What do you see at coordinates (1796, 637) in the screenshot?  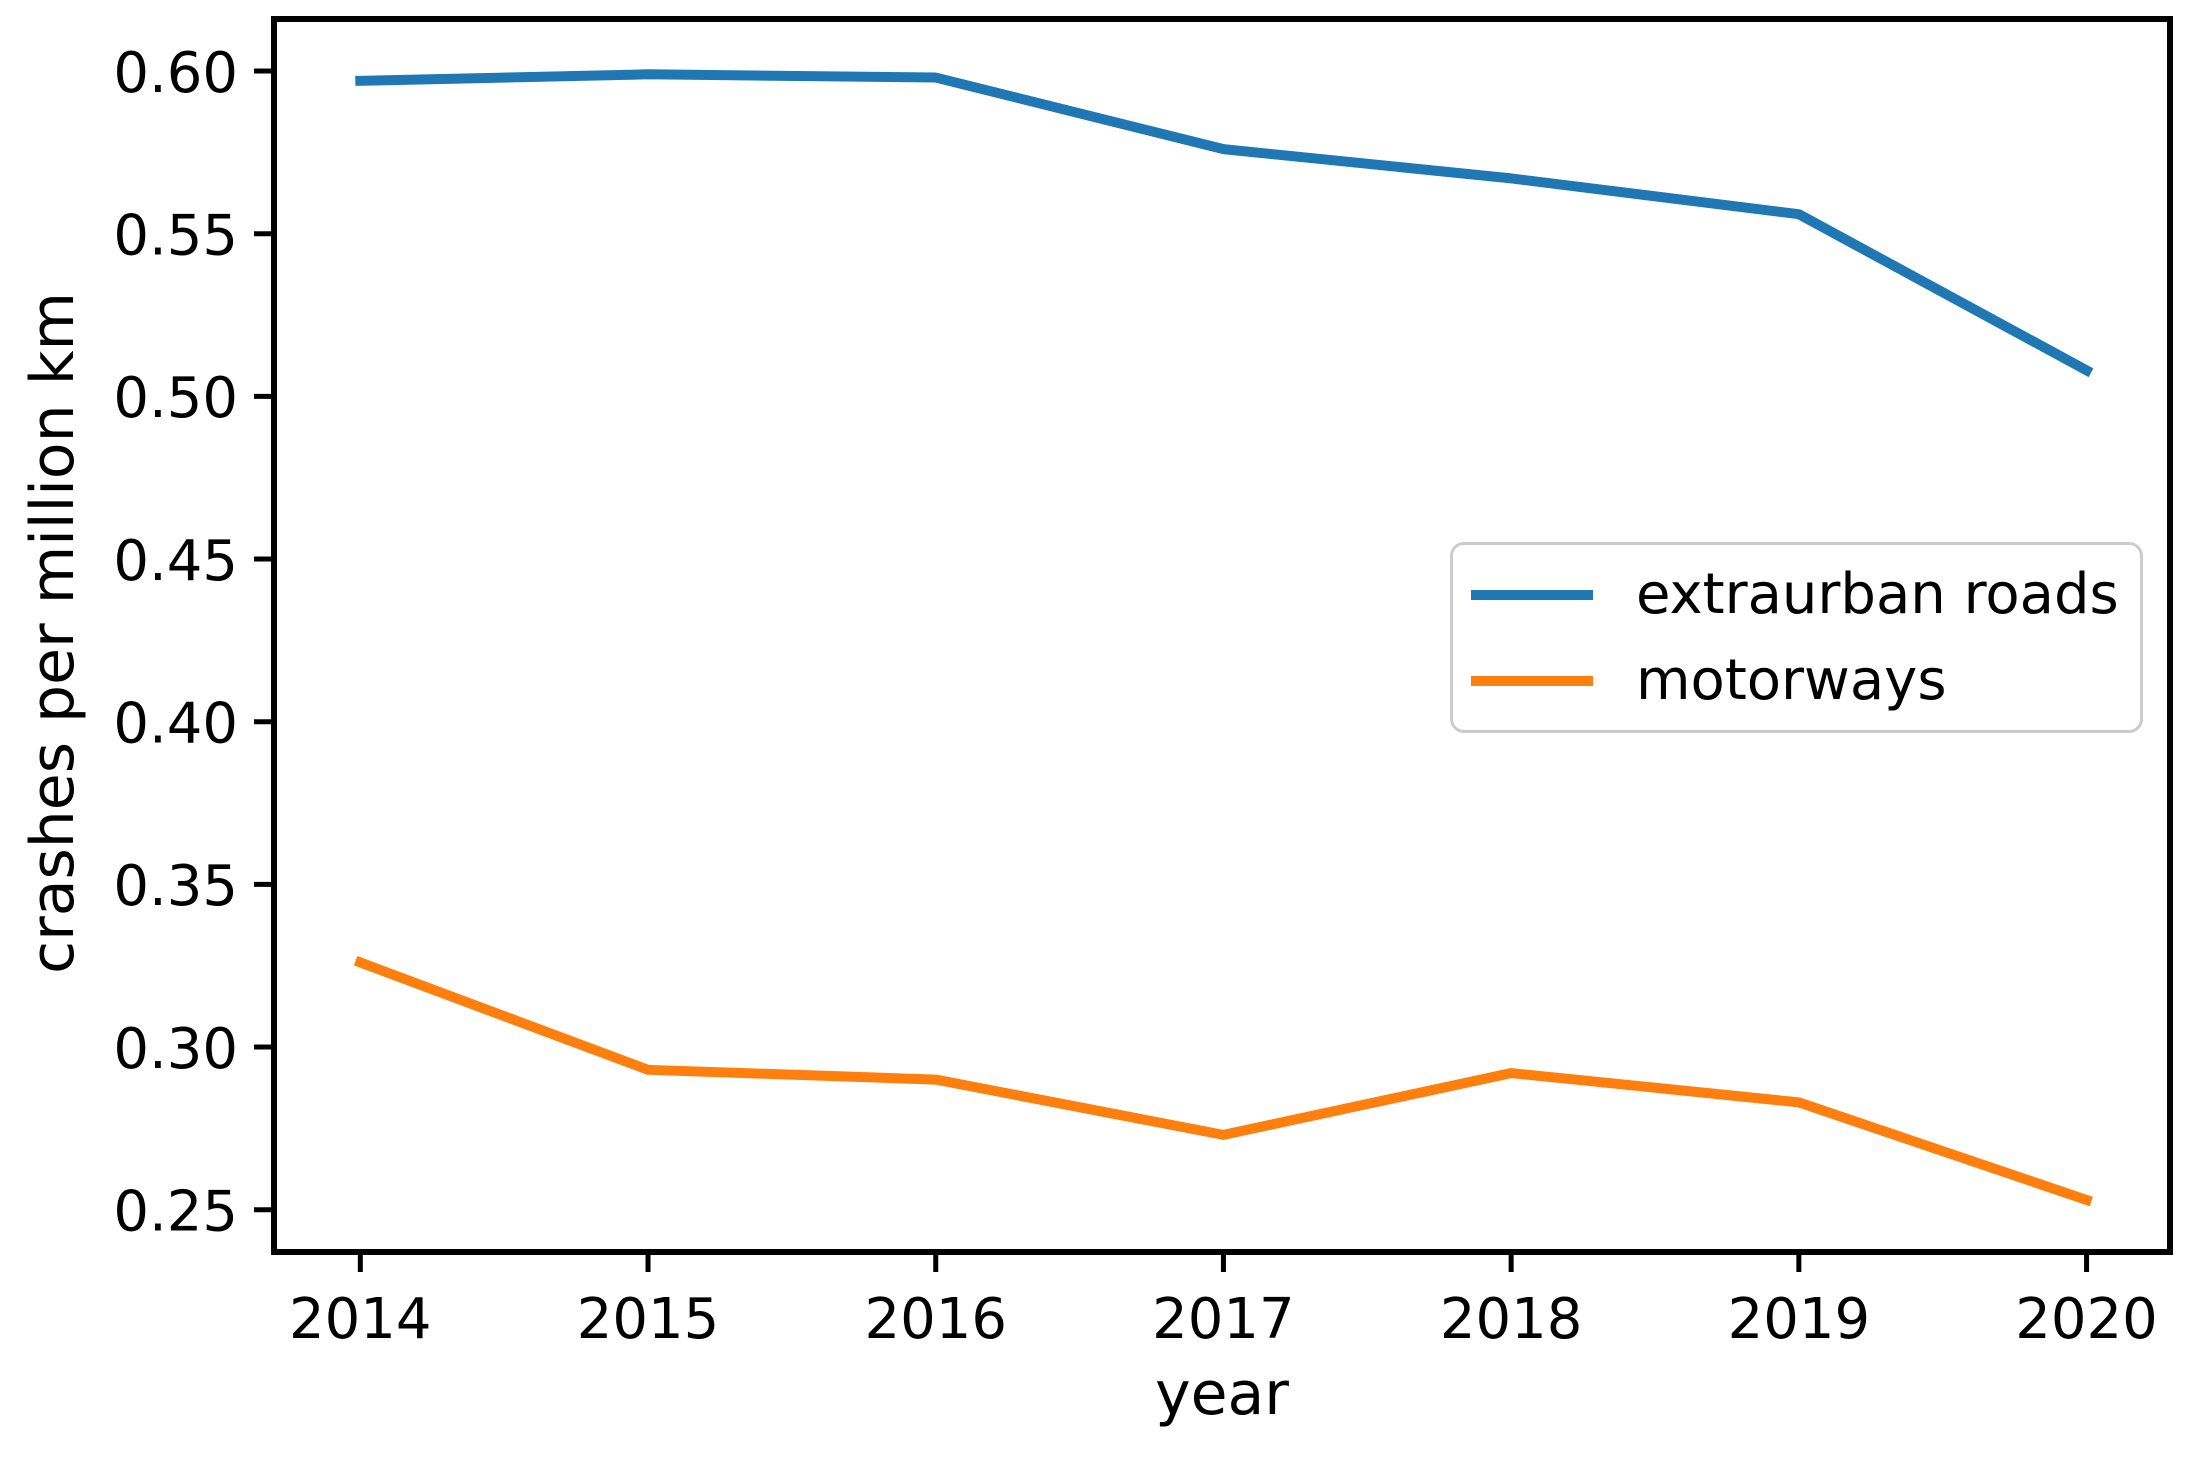 I see `legend: extraurban roads motorways` at bounding box center [1796, 637].